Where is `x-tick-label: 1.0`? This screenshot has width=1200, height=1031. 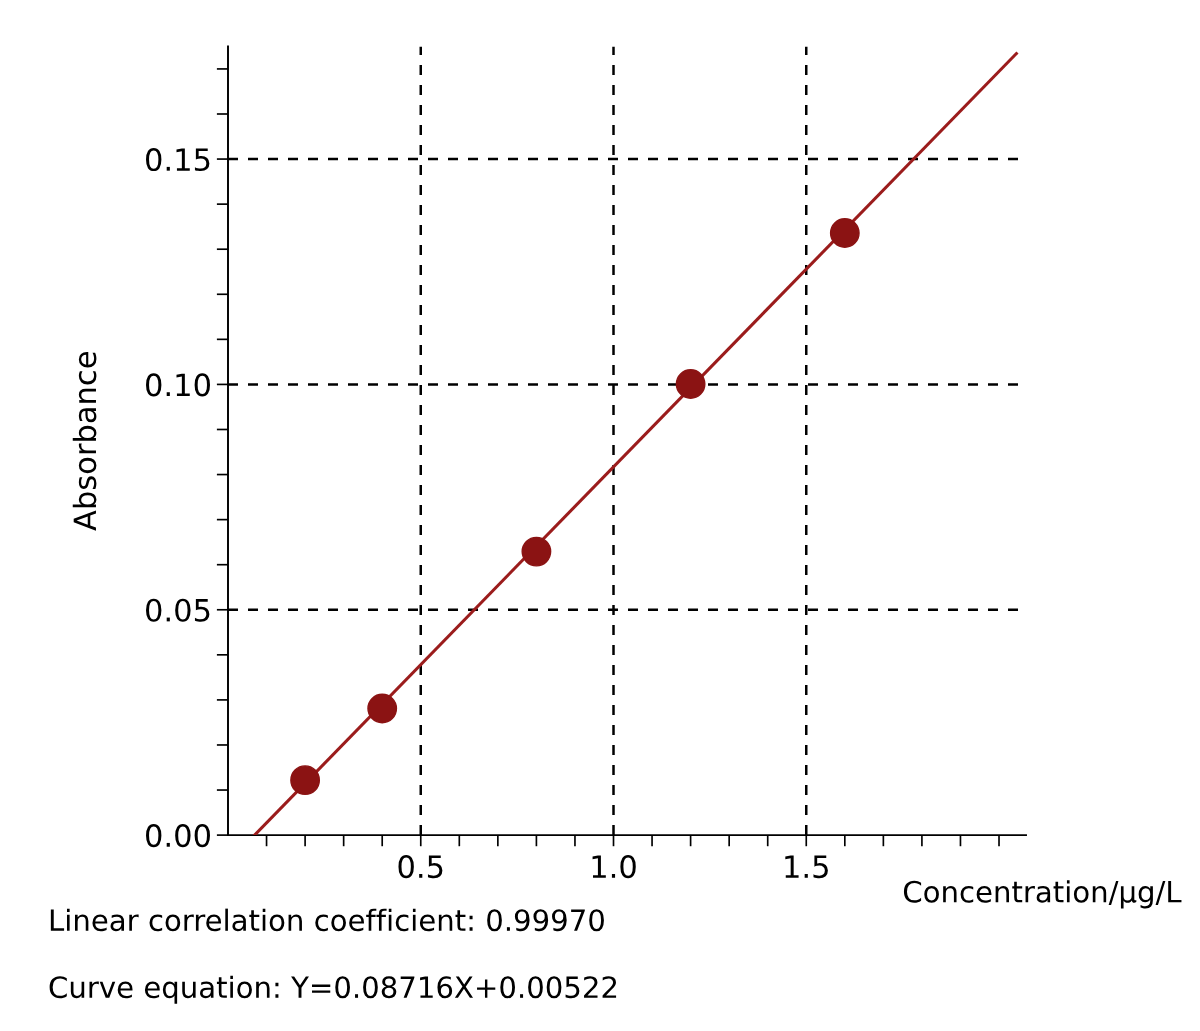 x-tick-label: 1.0 is located at coordinates (614, 867).